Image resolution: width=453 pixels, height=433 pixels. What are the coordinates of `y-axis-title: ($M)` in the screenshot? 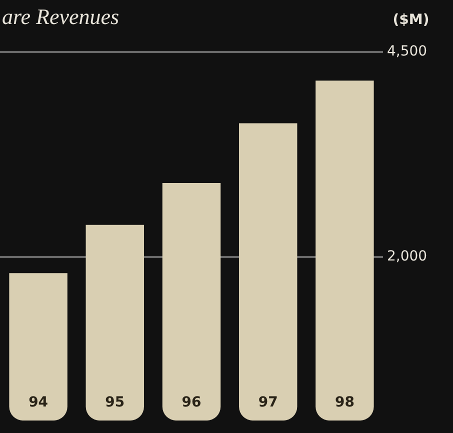 It's located at (411, 20).